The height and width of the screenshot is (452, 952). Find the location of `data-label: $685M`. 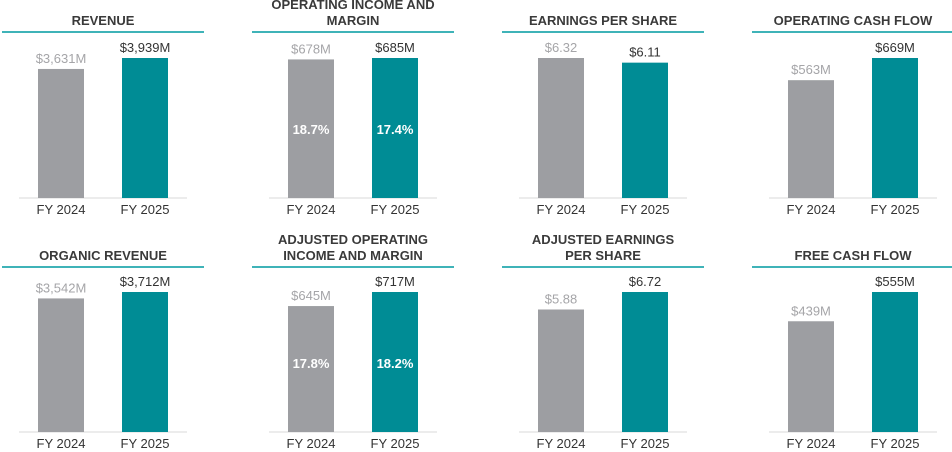

data-label: $685M is located at coordinates (395, 47).